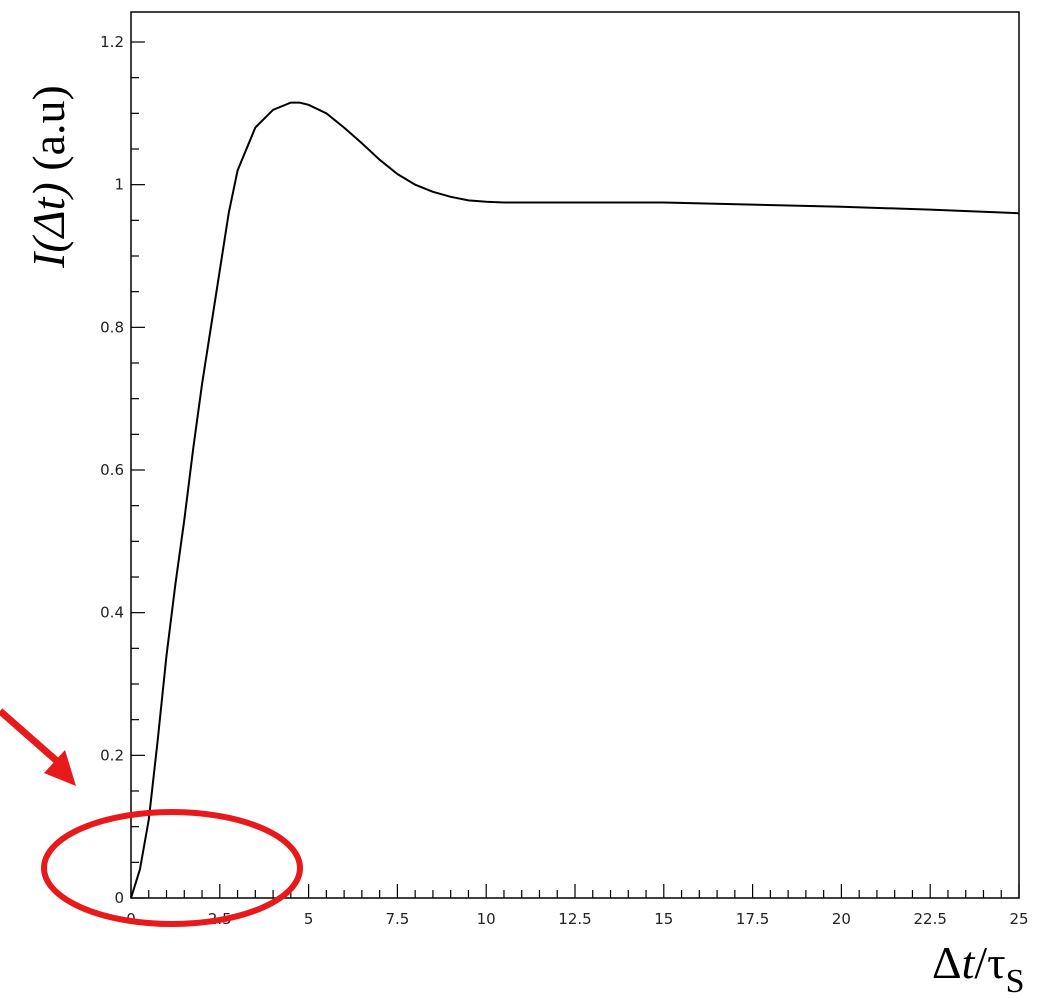  I want to click on y-axis-title-units: (a.u), so click(48, 133).